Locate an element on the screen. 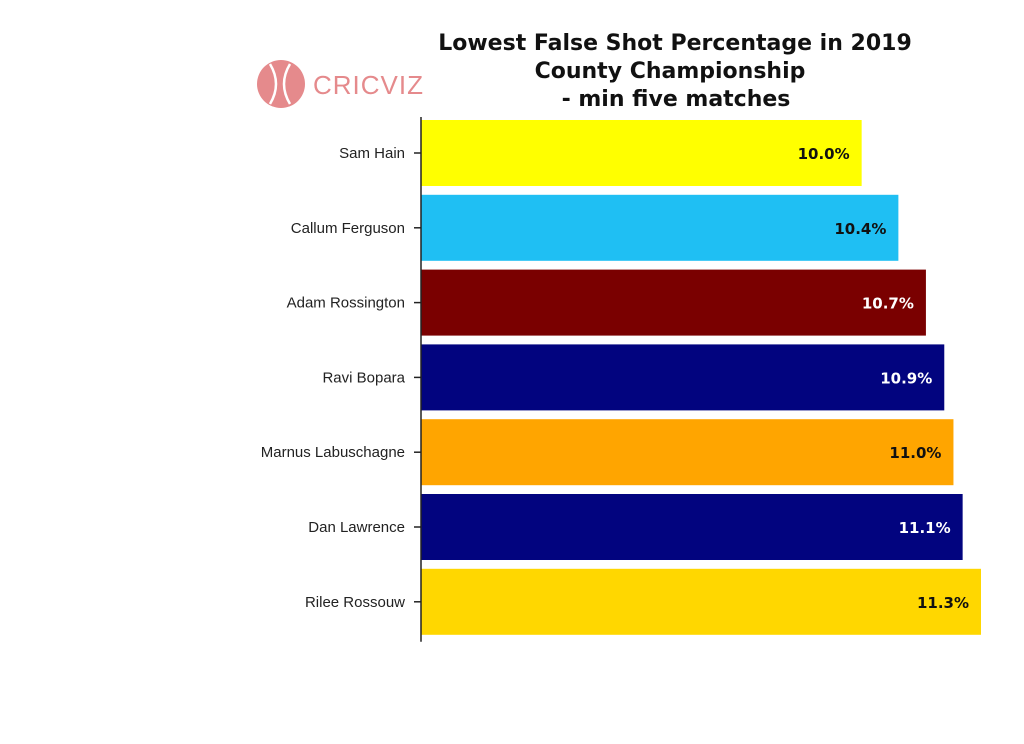 The height and width of the screenshot is (744, 1024). chart-title-line-2: County Championship is located at coordinates (670, 71).